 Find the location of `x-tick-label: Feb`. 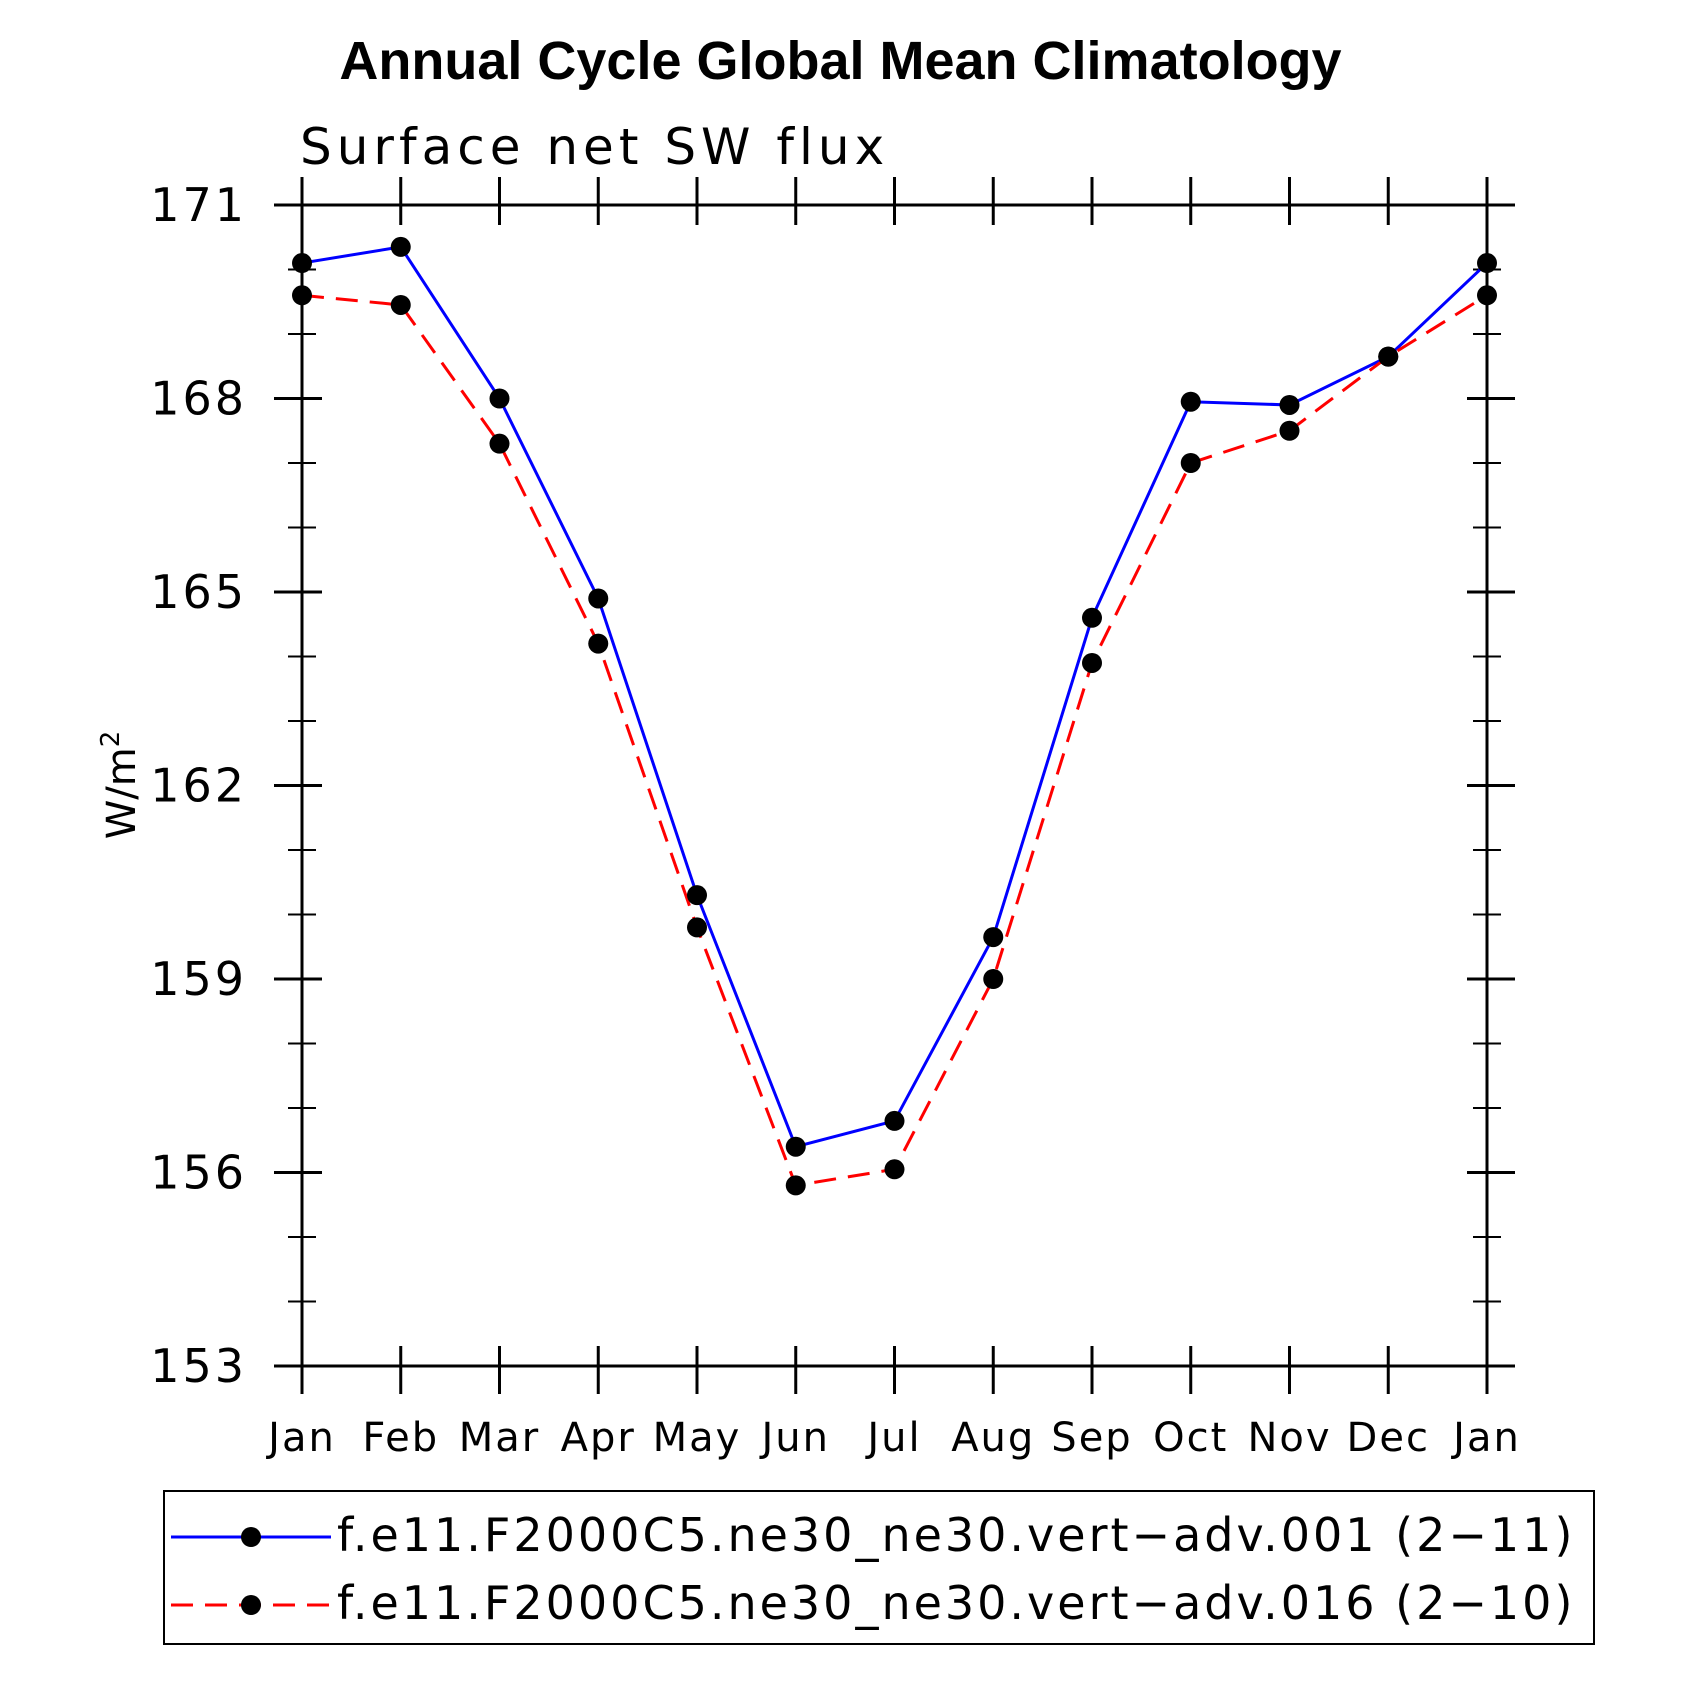

x-tick-label: Feb is located at coordinates (400, 1438).